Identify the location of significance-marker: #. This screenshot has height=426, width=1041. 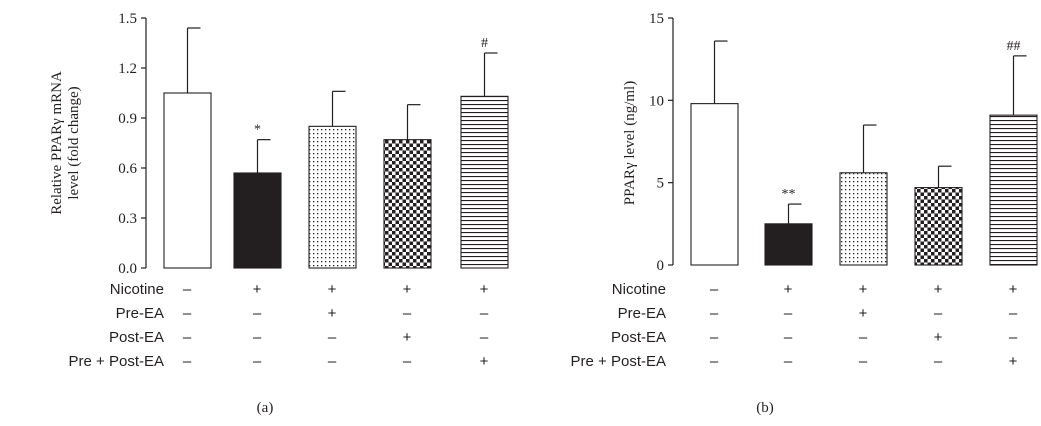
(484, 43).